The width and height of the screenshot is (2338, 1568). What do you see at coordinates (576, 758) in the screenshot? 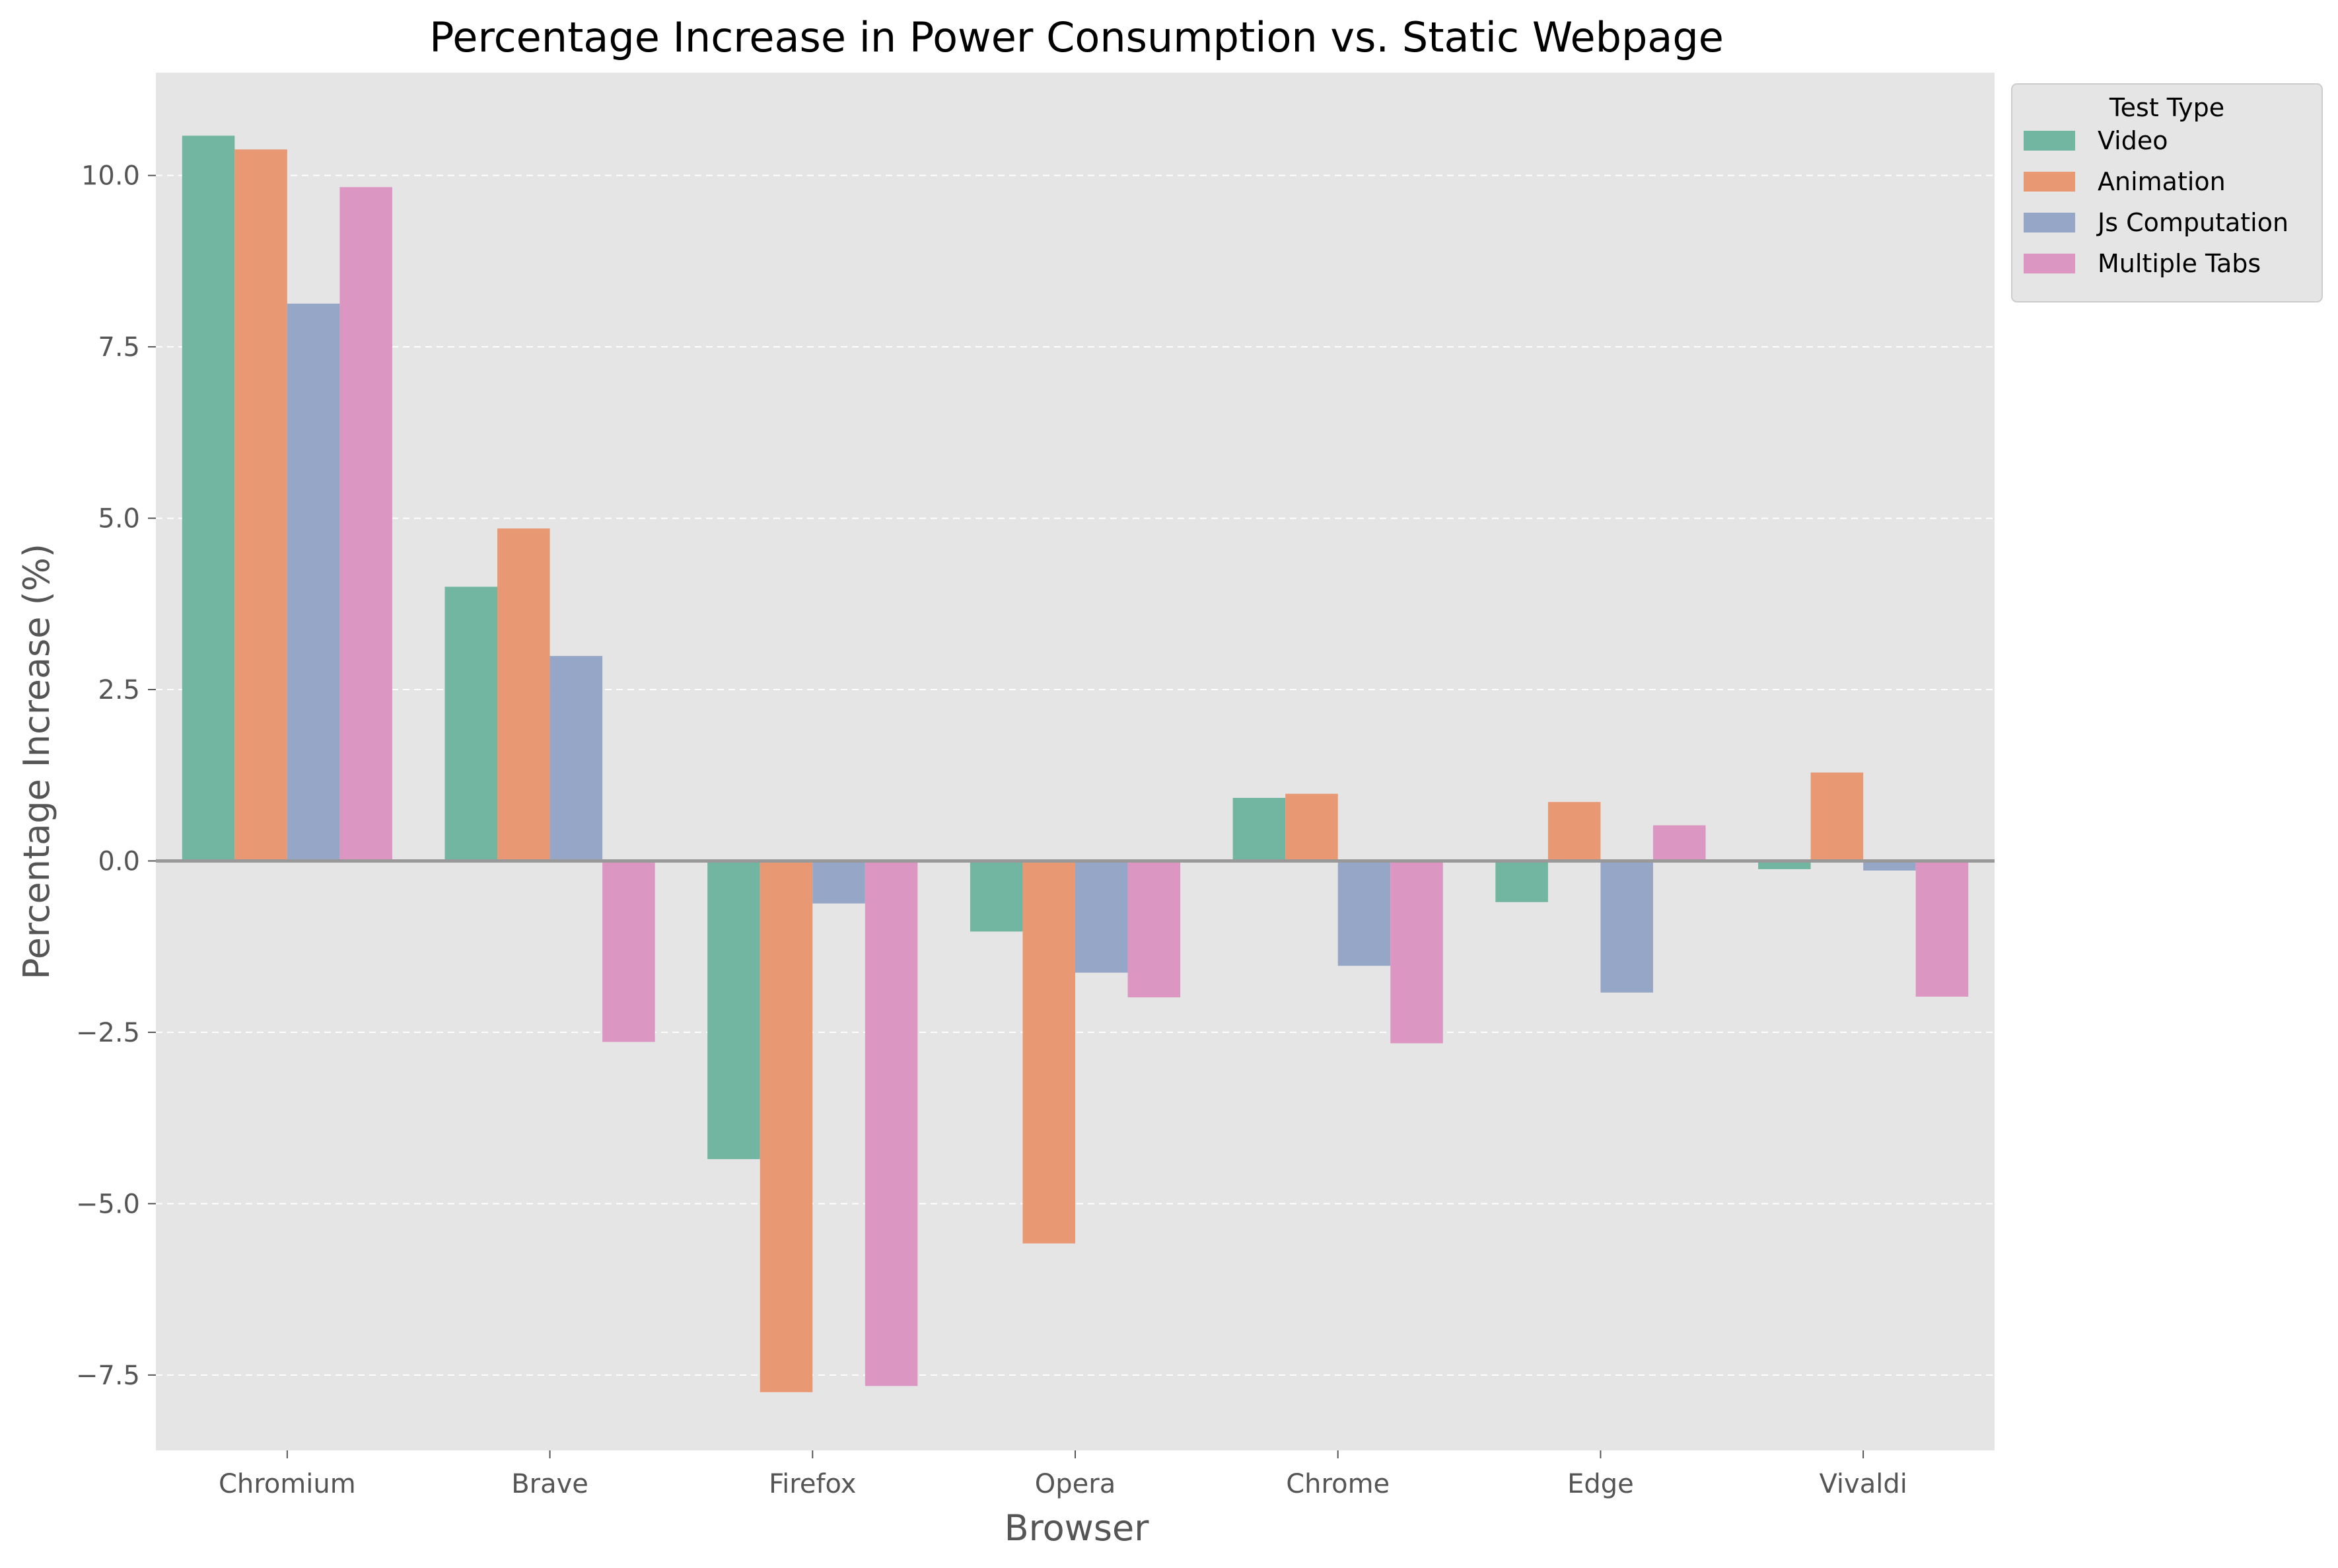
I see `bar-brave-js-computation` at bounding box center [576, 758].